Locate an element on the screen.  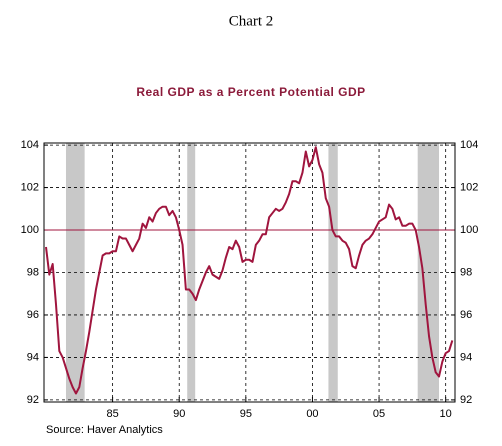
x-tick-label: 85 is located at coordinates (112, 414).